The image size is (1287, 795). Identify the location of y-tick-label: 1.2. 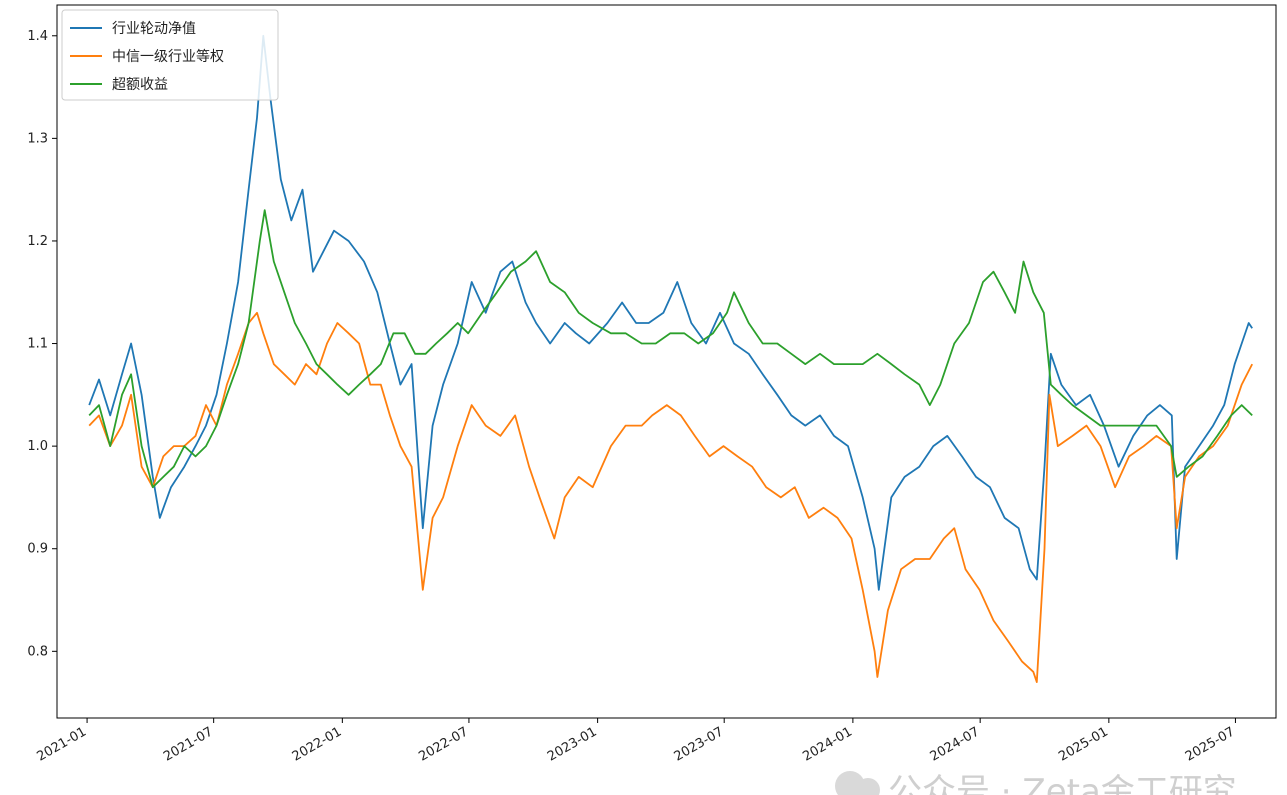
(37, 241).